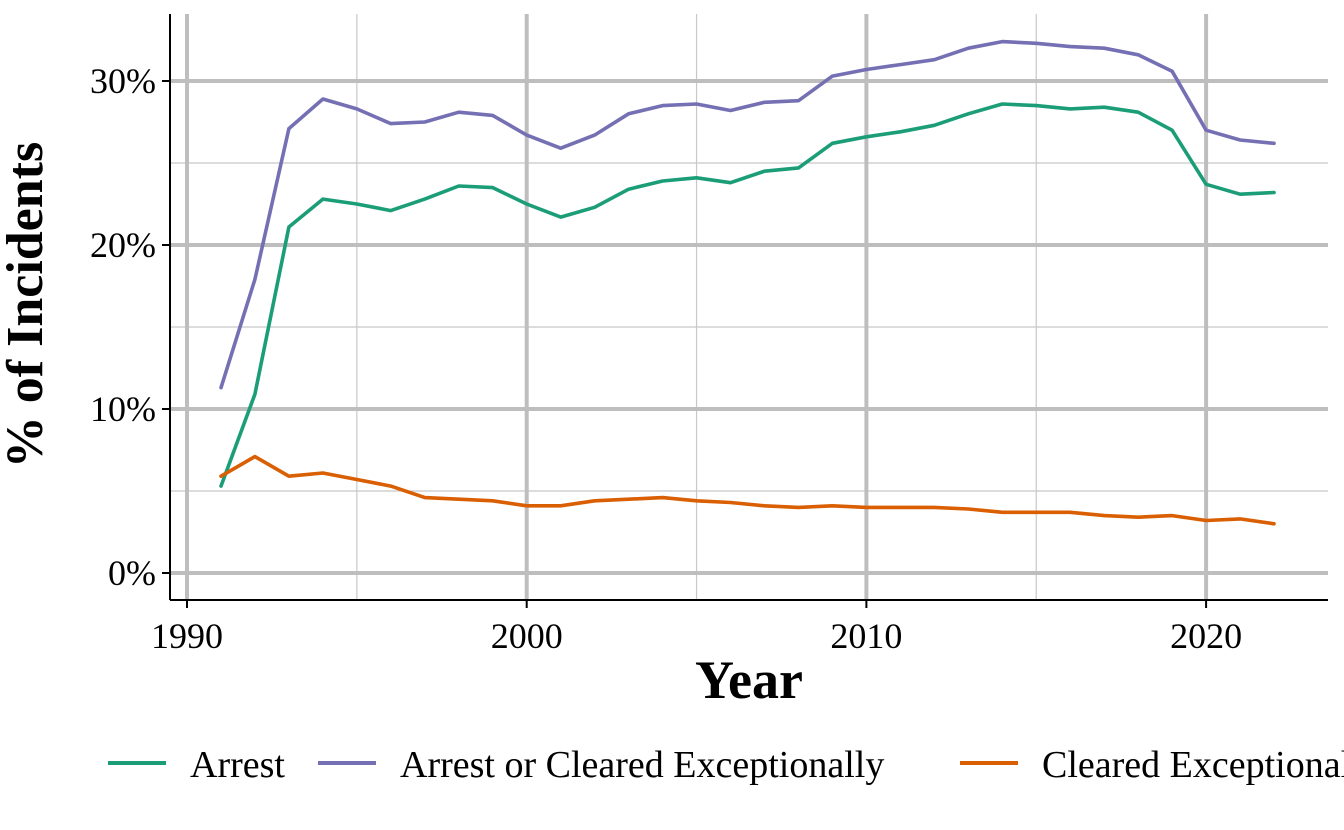 This screenshot has height=830, width=1344. Describe the element at coordinates (27, 305) in the screenshot. I see `y-axis-title: % of Incidents` at that location.